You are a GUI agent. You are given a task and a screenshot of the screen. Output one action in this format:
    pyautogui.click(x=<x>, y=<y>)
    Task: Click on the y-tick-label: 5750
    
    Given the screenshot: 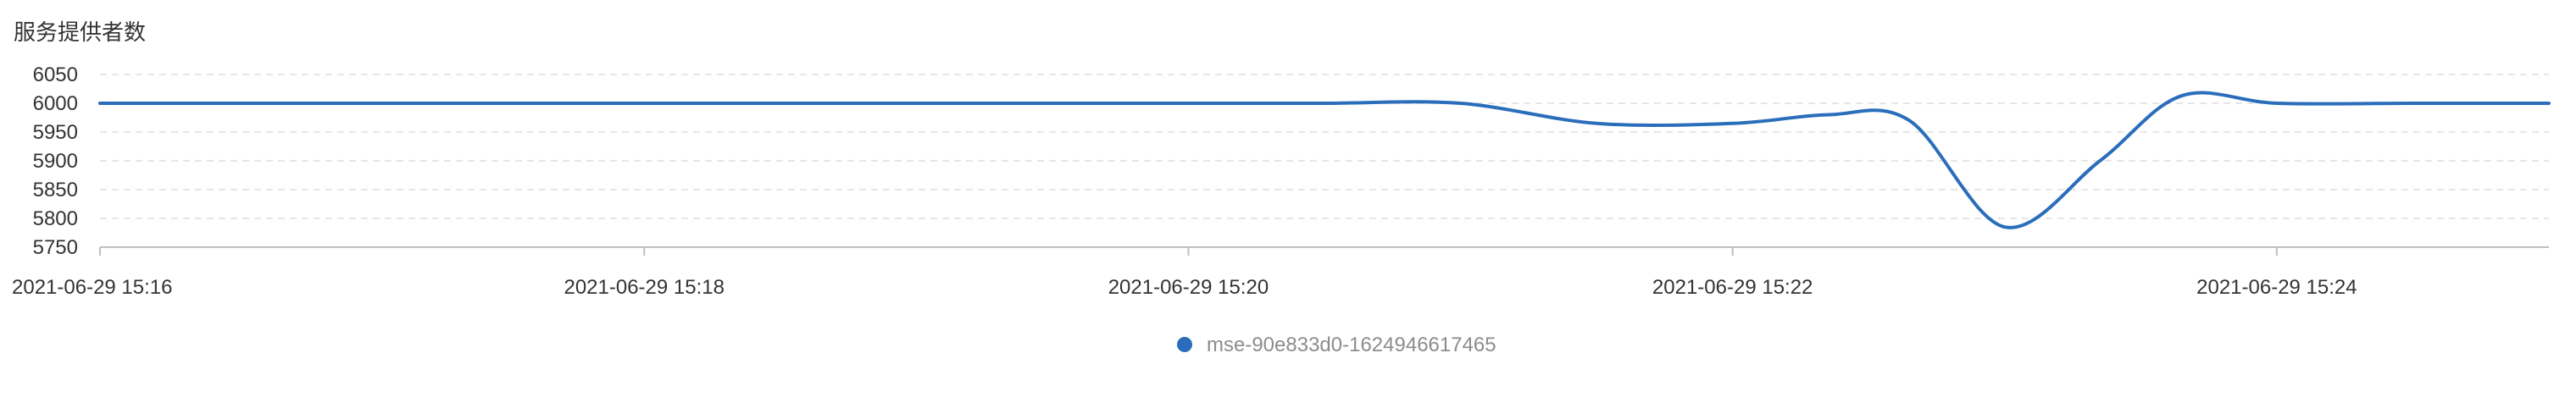 What is the action you would take?
    pyautogui.click(x=55, y=247)
    